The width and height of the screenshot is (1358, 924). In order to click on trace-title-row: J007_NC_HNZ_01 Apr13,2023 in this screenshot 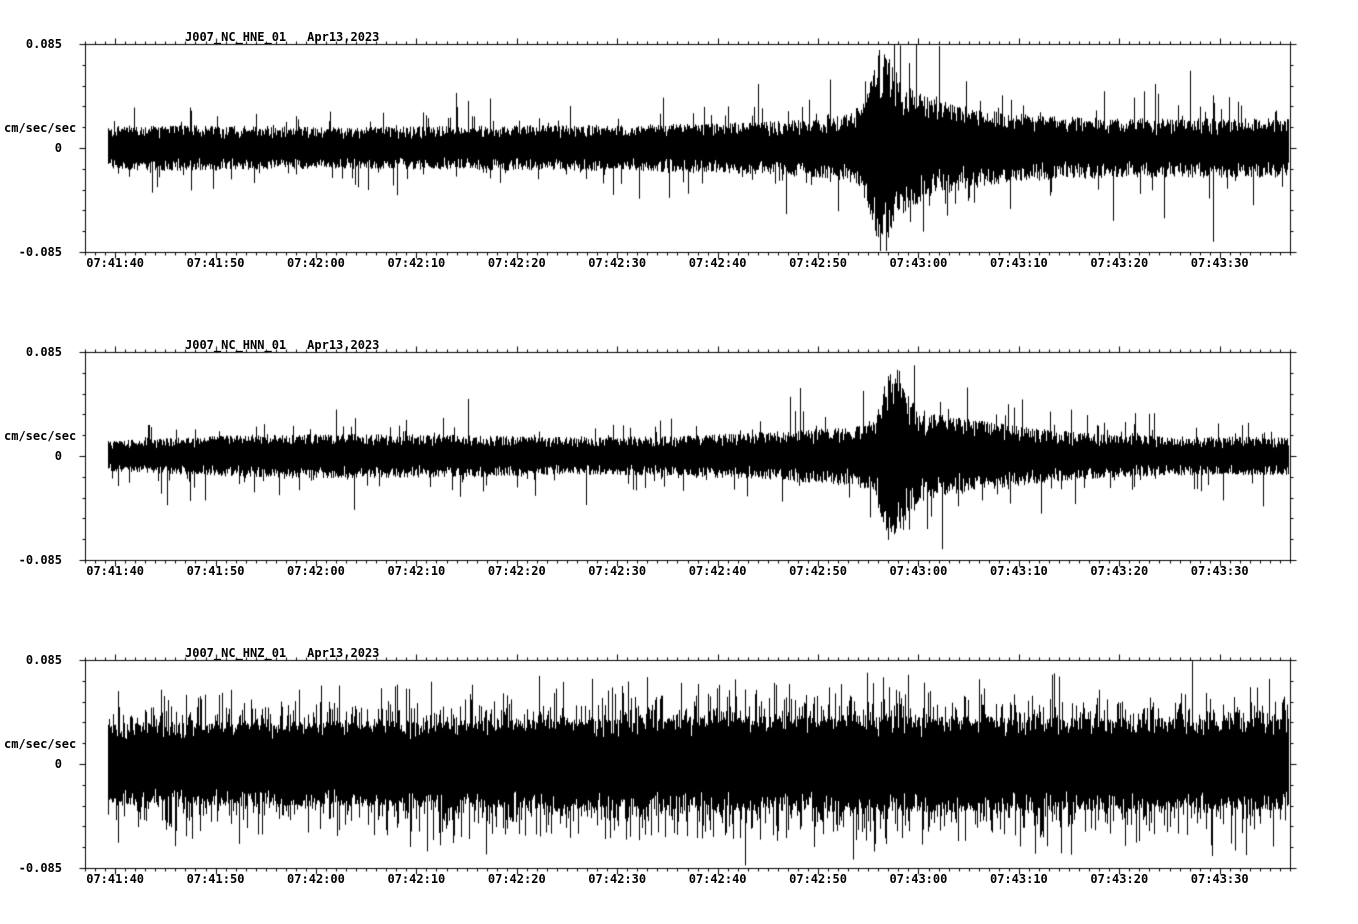, I will do `click(282, 653)`.